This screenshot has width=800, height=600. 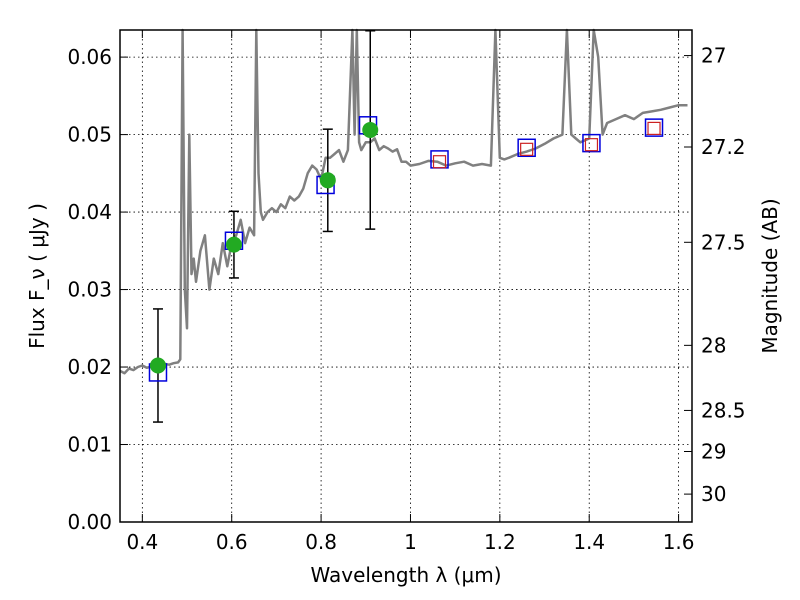 What do you see at coordinates (713, 494) in the screenshot?
I see `right-tick-label: 30` at bounding box center [713, 494].